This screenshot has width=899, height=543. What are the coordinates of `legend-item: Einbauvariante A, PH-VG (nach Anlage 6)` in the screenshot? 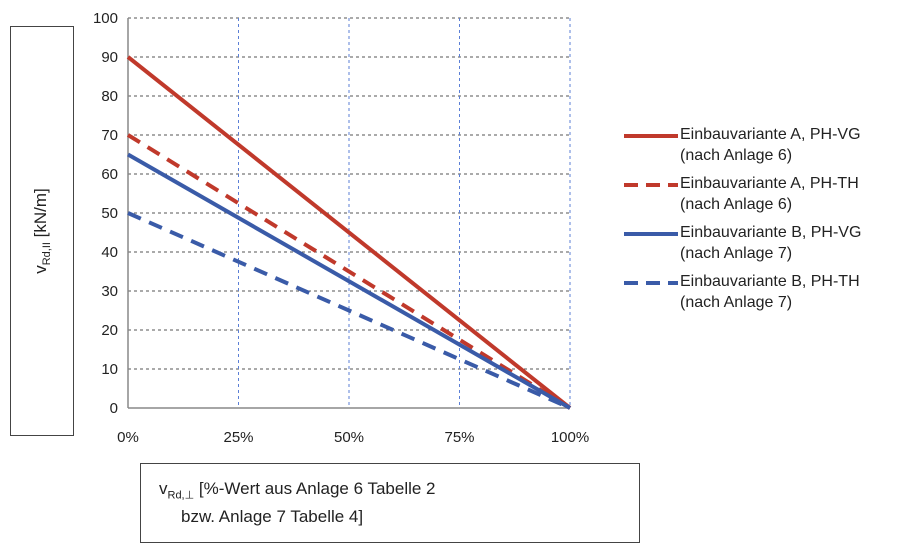 It's located at (759, 145).